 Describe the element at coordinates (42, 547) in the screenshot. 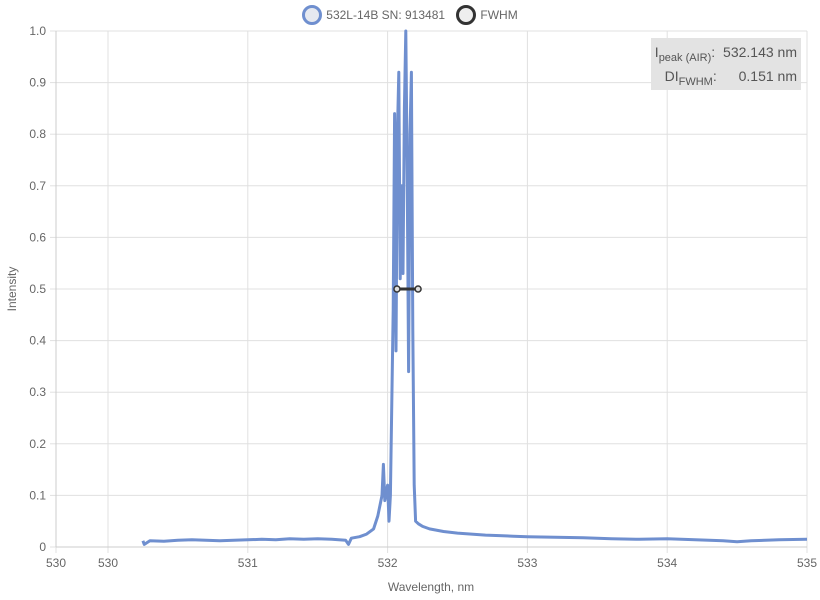

I see `y-tick-label: 0` at that location.